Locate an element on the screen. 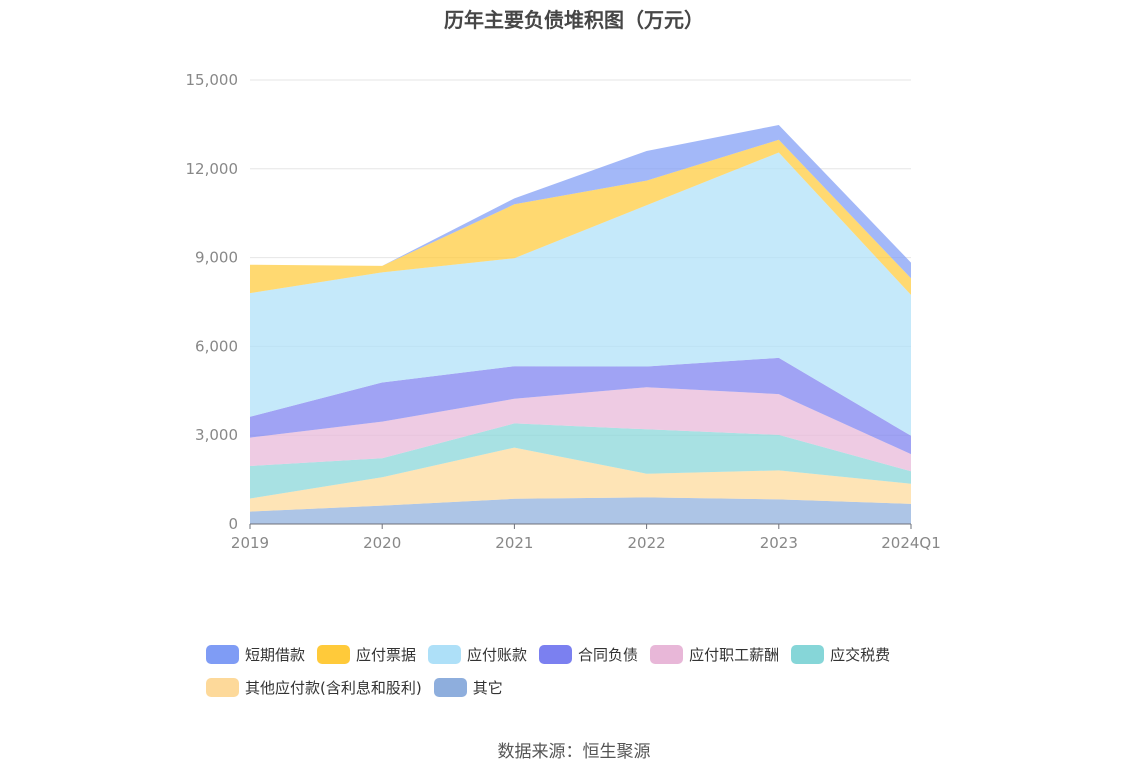  legend-row: 短期借款 应付票据 应付账款 合同负债 应付职工薪酬 应交税费 is located at coordinates (586, 654).